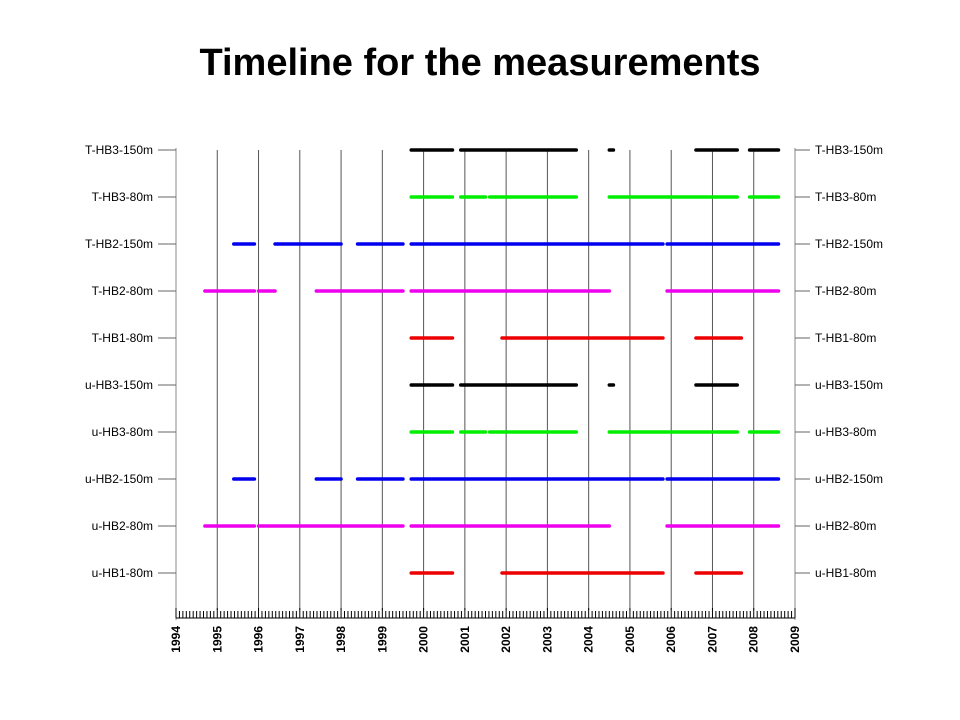 The image size is (960, 720). I want to click on x-tick-label: 1998, so click(341, 639).